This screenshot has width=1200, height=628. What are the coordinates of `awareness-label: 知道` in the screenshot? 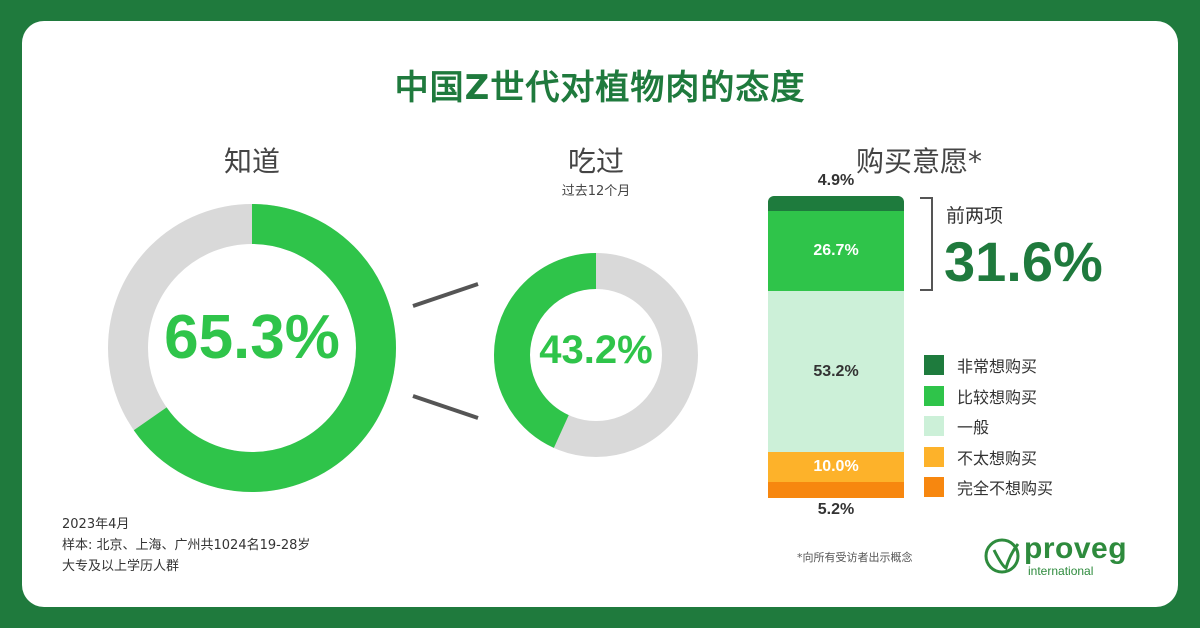 It's located at (251, 161).